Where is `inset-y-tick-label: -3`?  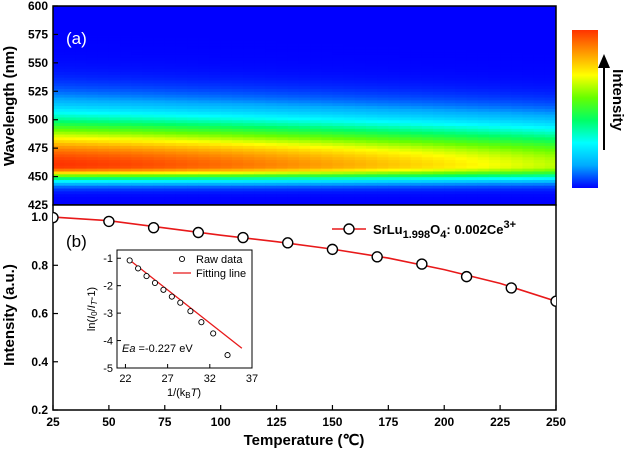 inset-y-tick-label: -3 is located at coordinates (108, 314).